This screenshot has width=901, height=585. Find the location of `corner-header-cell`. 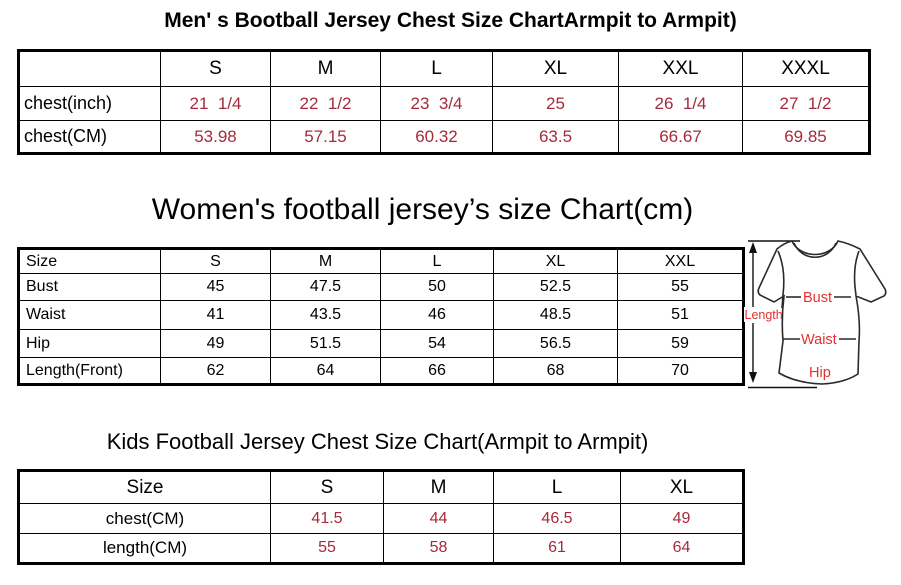

corner-header-cell is located at coordinates (89, 68).